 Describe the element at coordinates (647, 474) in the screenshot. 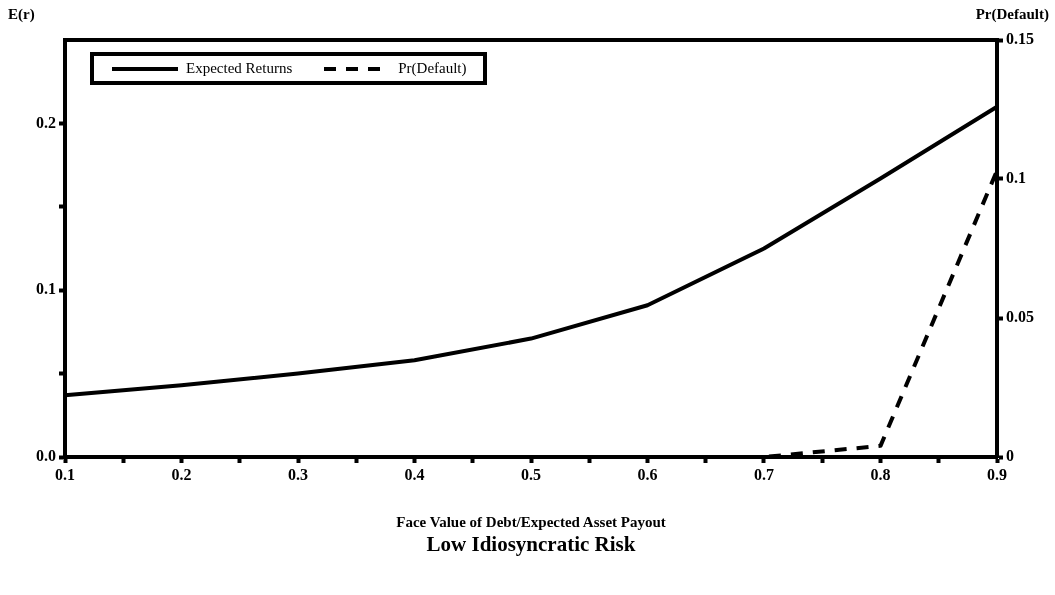

I see `x-tick-label: 0.6` at that location.